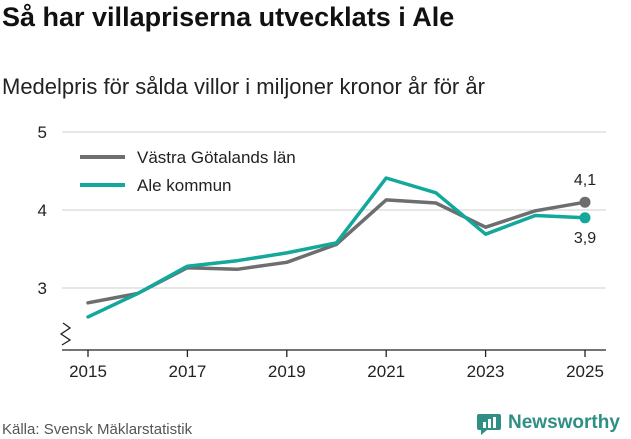  I want to click on data-labels: 4,1 3,9, so click(585, 209).